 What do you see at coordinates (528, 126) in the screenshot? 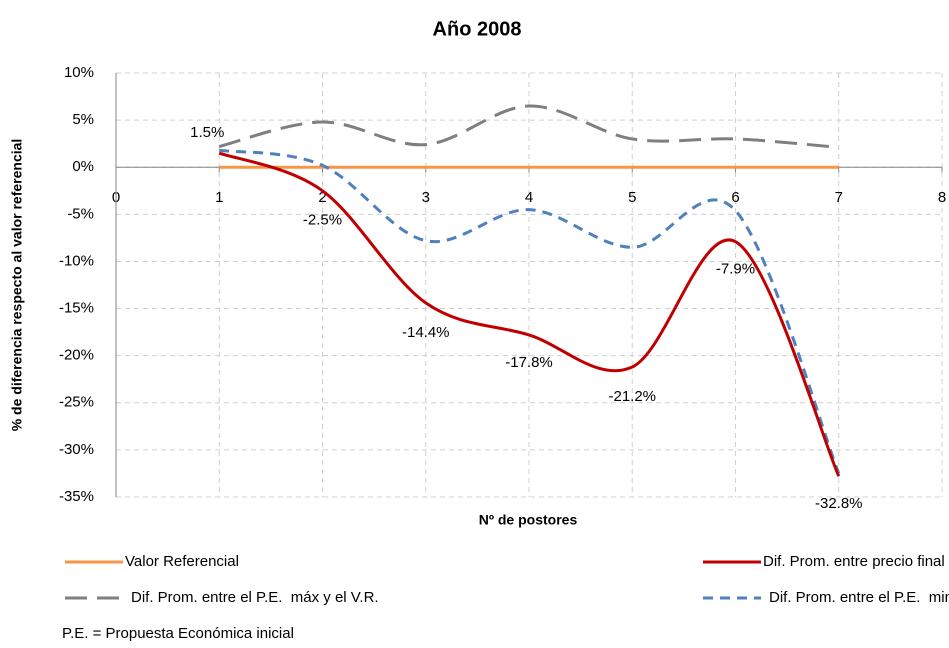
I see `line-series` at bounding box center [528, 126].